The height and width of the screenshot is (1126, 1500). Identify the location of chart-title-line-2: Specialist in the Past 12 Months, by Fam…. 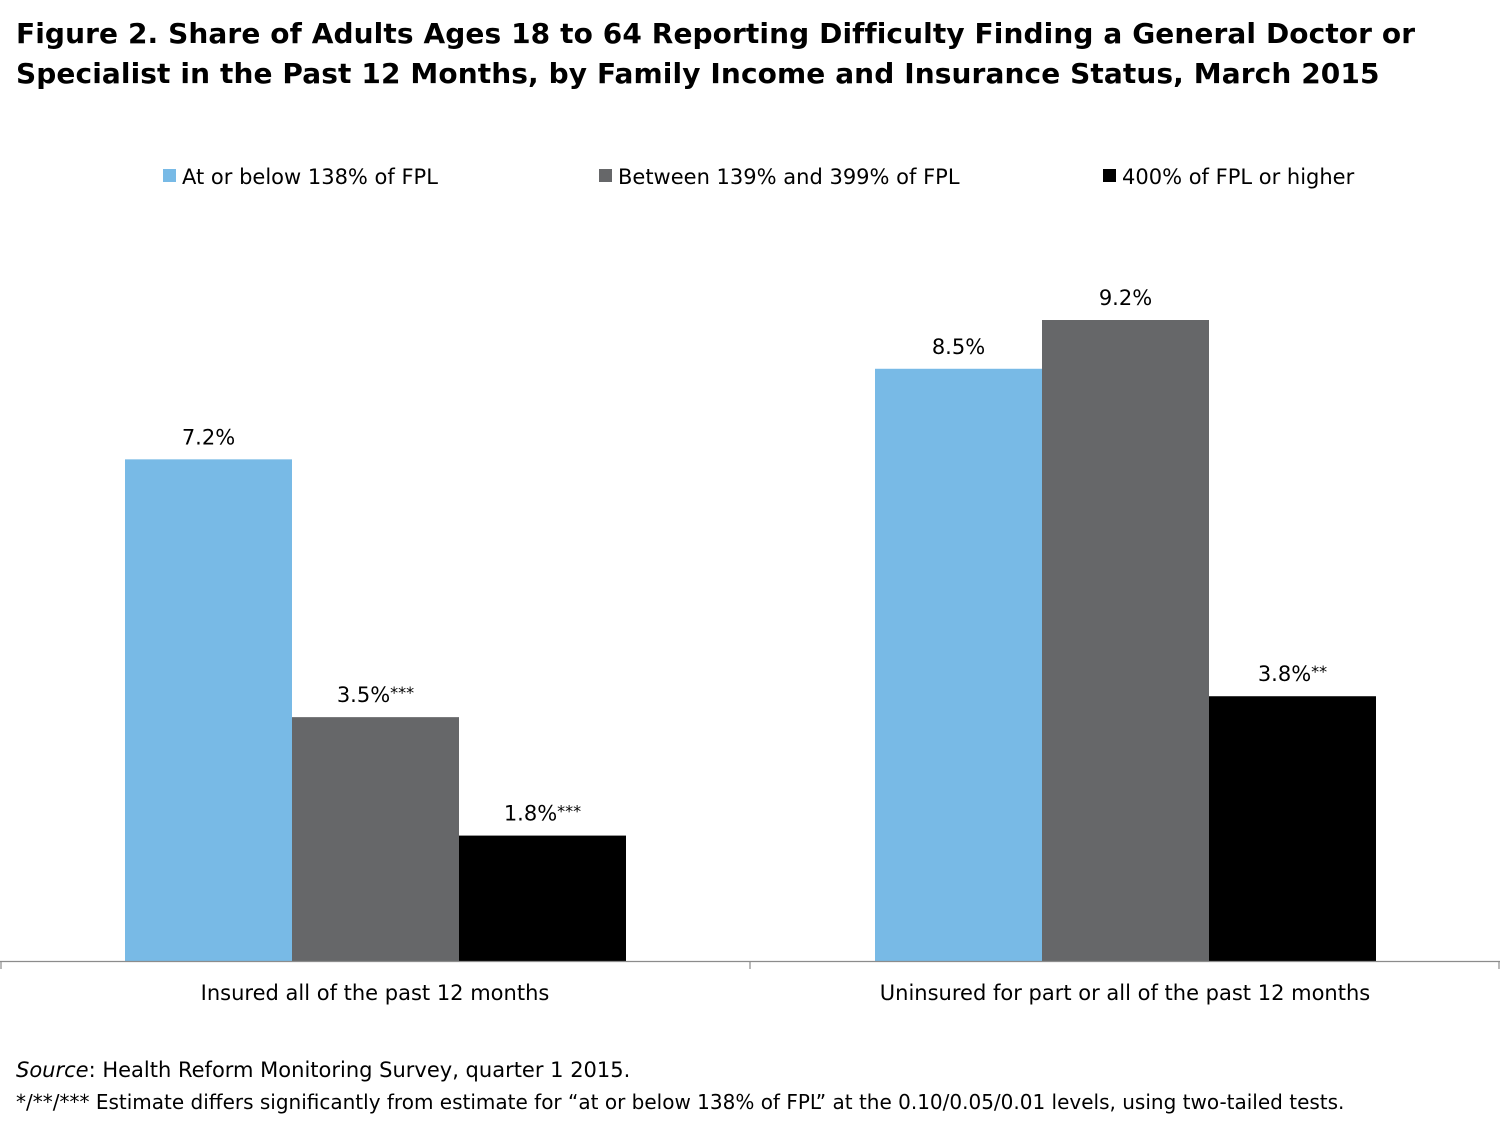
(698, 73).